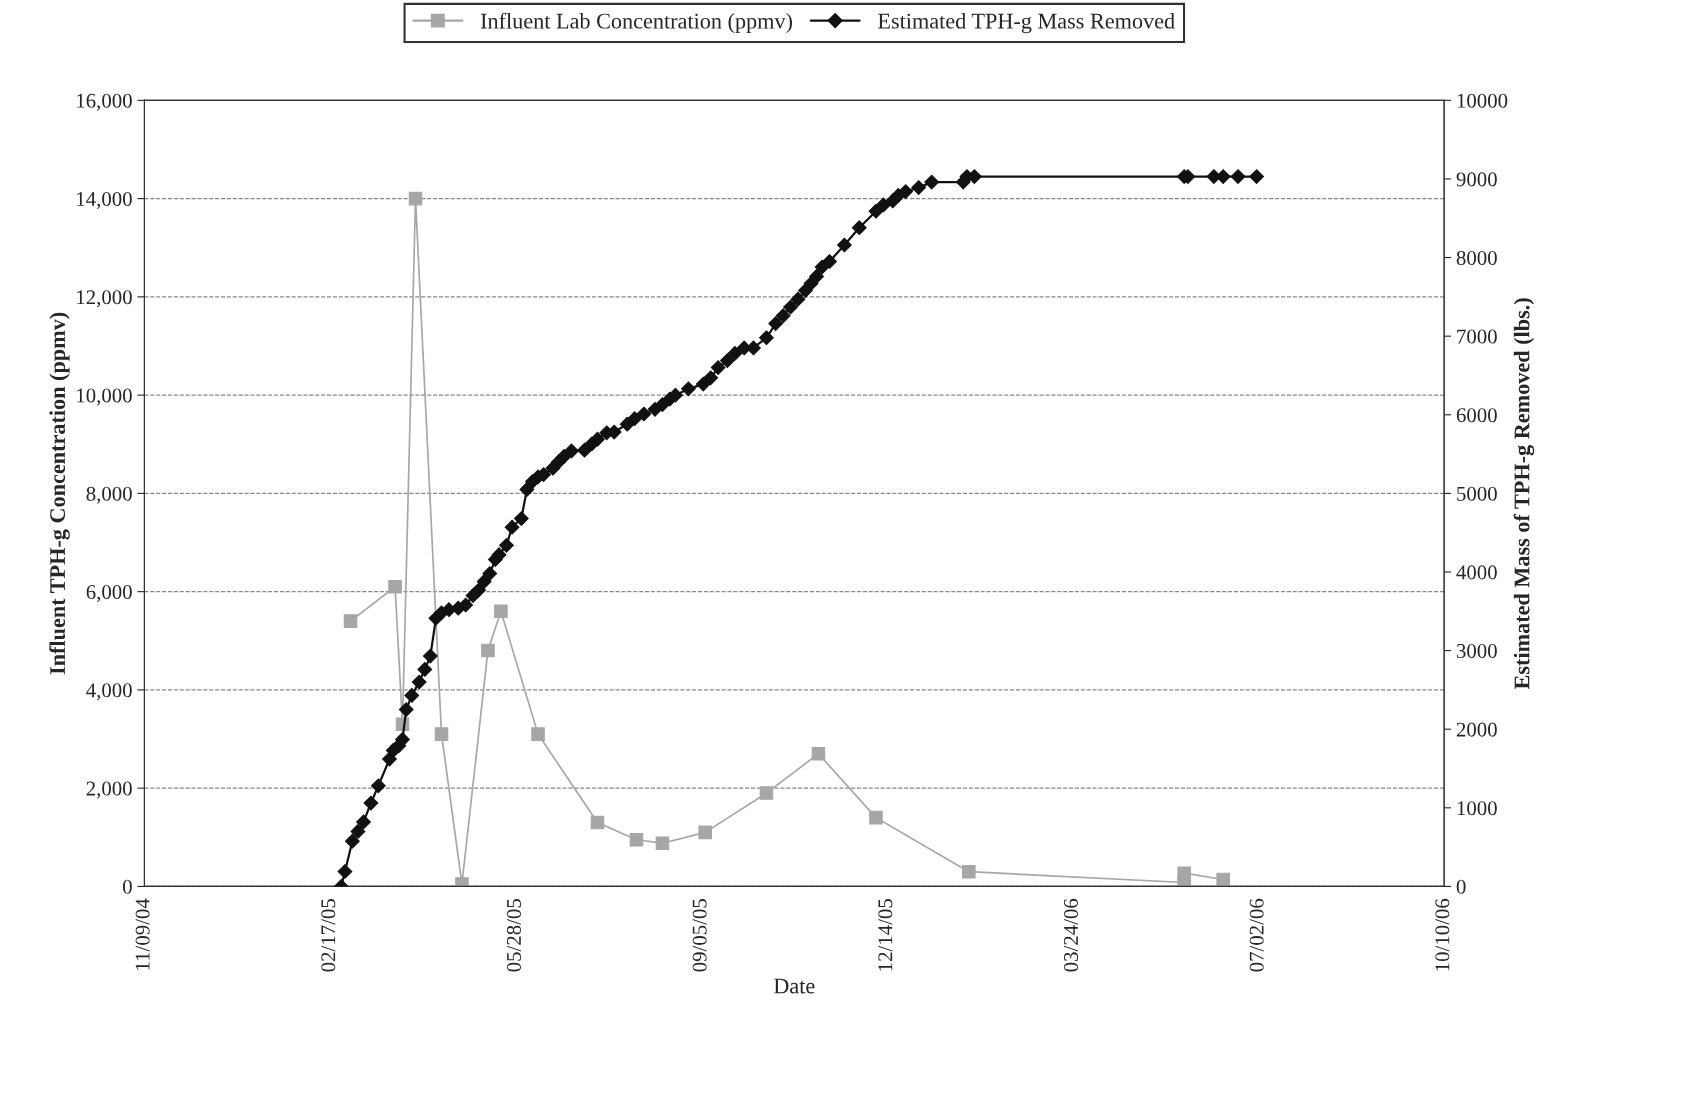 This screenshot has height=1115, width=1699. Describe the element at coordinates (109, 594) in the screenshot. I see `y-tick-label: 6,000` at that location.